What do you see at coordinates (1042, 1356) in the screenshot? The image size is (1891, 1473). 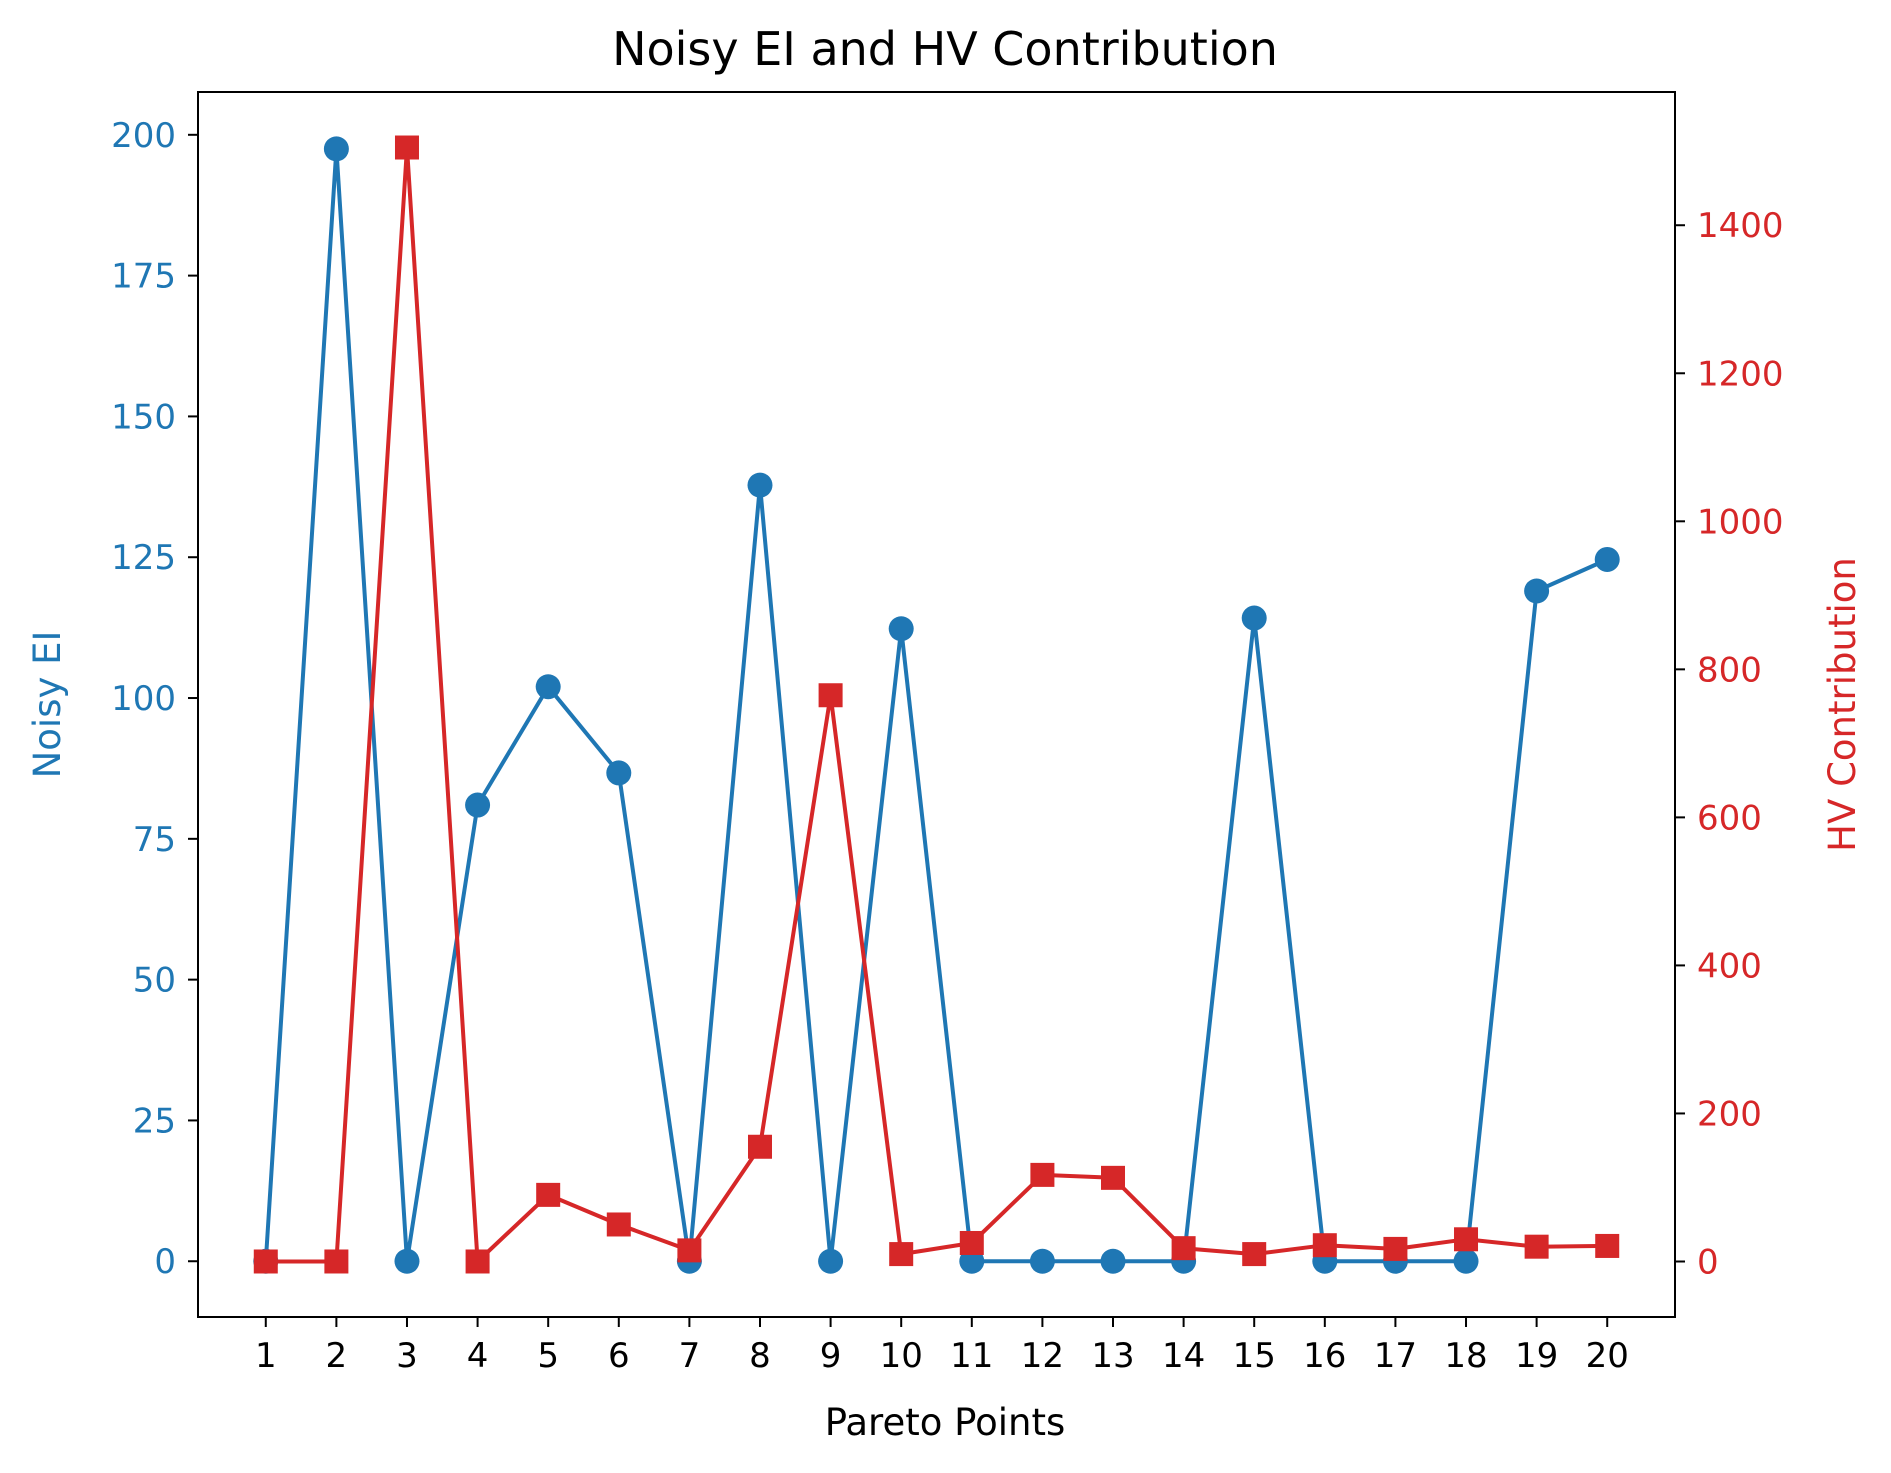 I see `x-tick-label-12: 12` at bounding box center [1042, 1356].